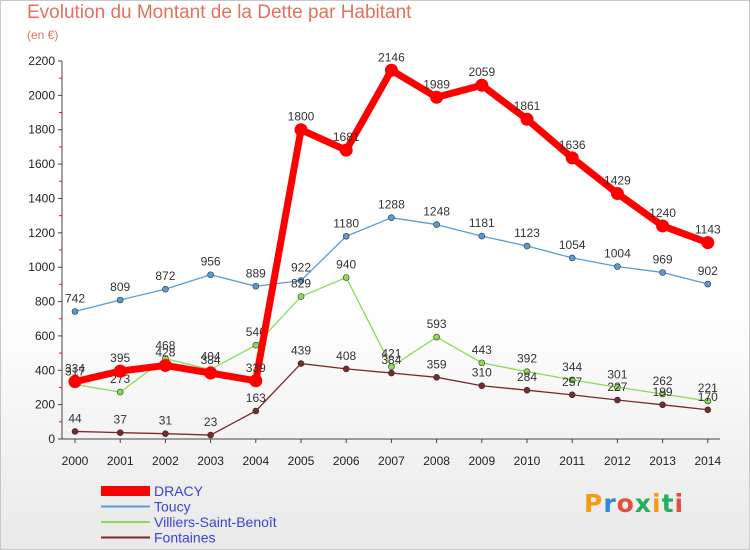 This screenshot has width=750, height=550. I want to click on x-tick-label: 2009, so click(481, 461).